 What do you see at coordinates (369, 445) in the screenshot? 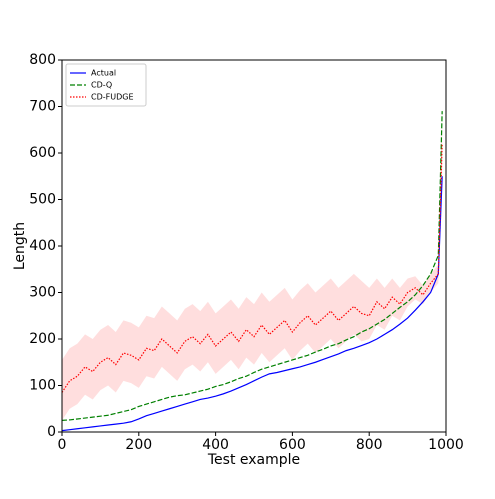
I see `x-tick-label: 800` at bounding box center [369, 445].